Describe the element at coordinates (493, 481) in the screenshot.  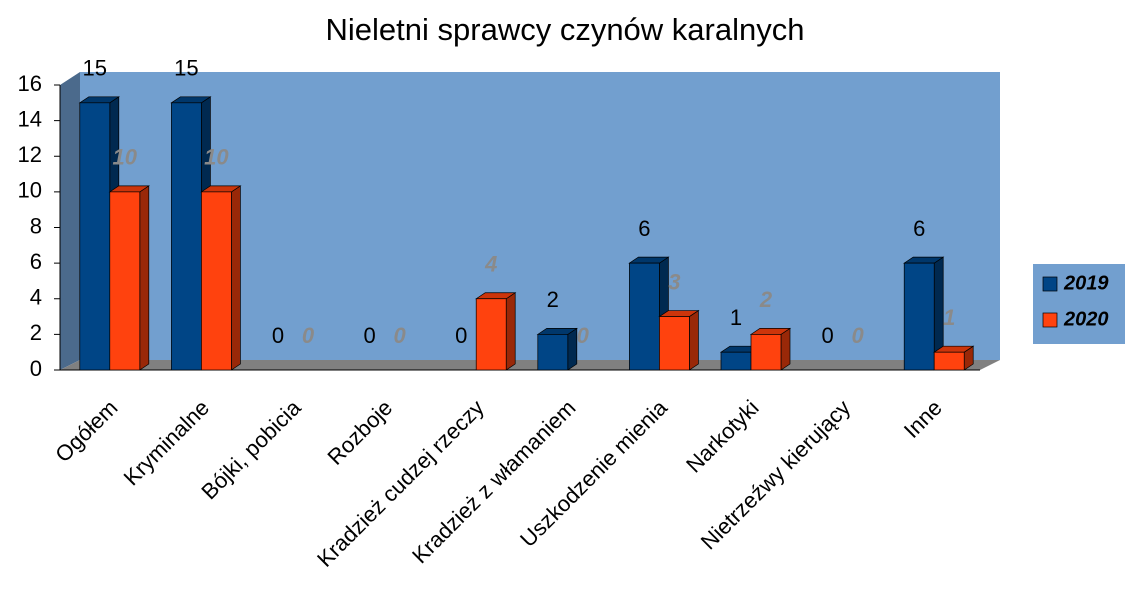
I see `x-tick-label: Kradzież z włamaniem` at that location.